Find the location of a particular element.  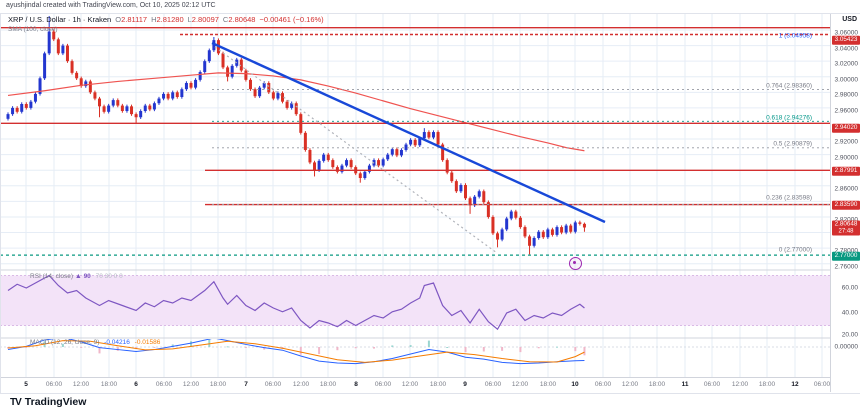

sma-indicator-legend: SMA (100, close) is located at coordinates (33, 29).